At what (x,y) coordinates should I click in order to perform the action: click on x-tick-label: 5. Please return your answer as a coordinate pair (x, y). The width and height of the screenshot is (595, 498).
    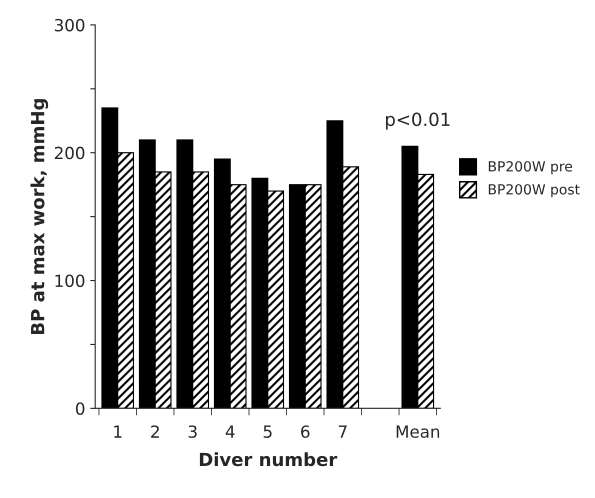
    Looking at the image, I should click on (268, 432).